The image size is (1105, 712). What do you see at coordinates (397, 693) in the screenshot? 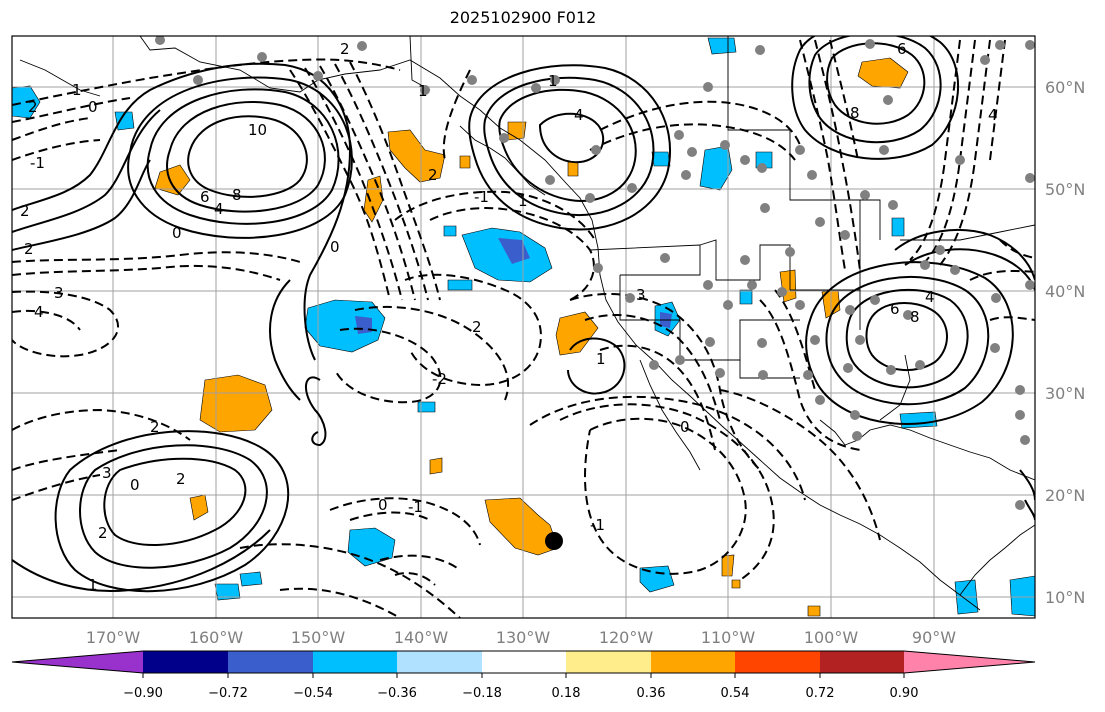
I see `colorbar-tick-label: −0.36` at bounding box center [397, 693].